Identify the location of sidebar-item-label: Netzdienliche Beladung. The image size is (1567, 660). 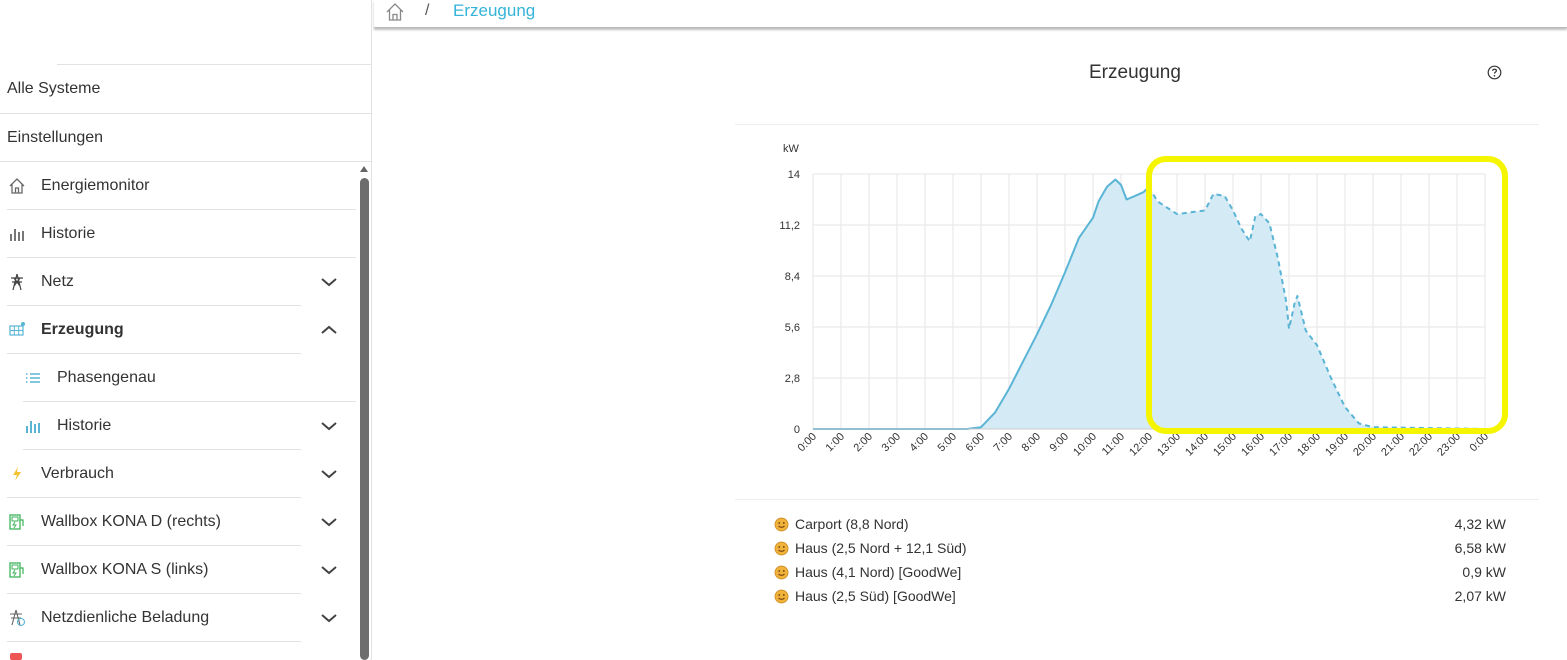
(125, 617).